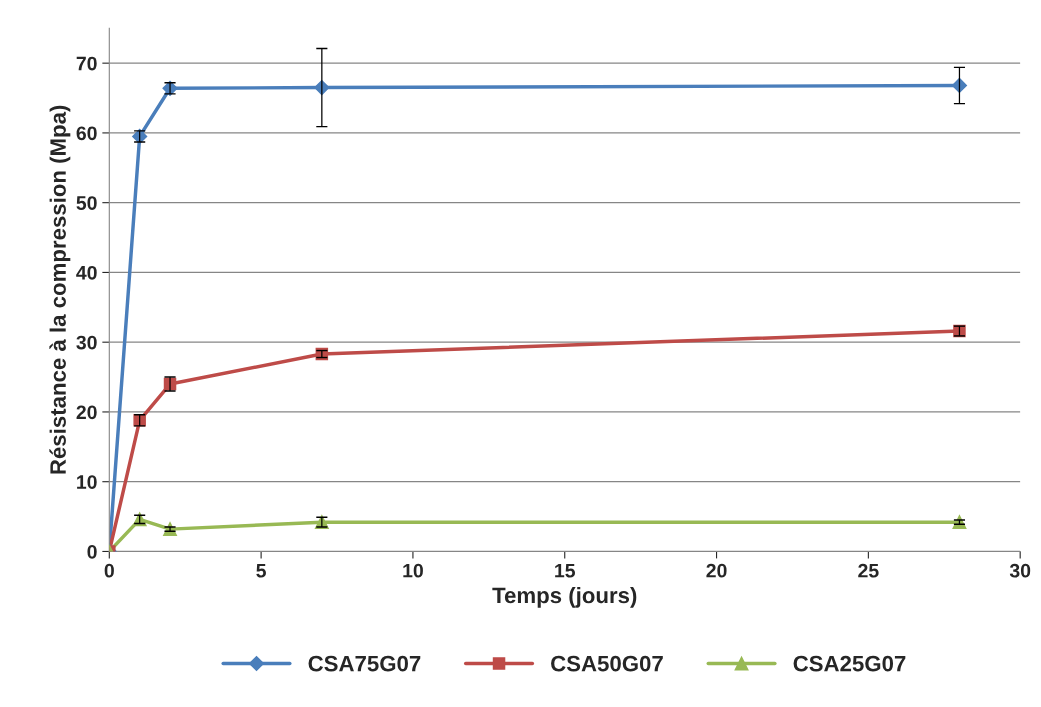 The image size is (1041, 707). I want to click on y-tick-label: 60, so click(86, 133).